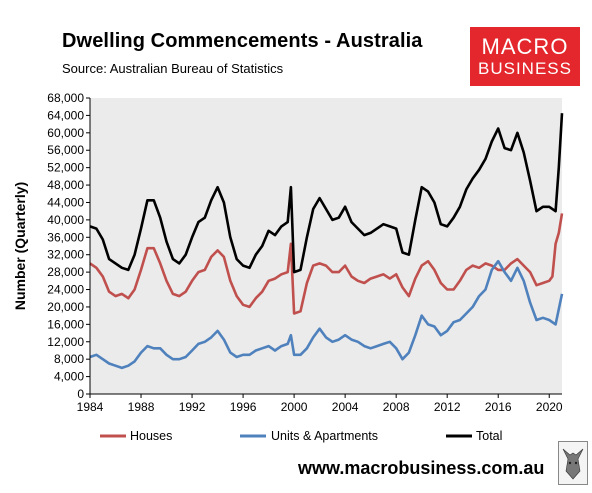 Image resolution: width=592 pixels, height=493 pixels. Describe the element at coordinates (65, 272) in the screenshot. I see `y-tick-label: 28,000` at that location.